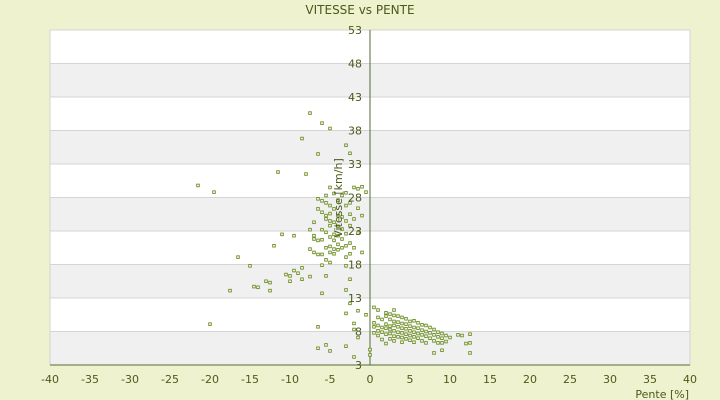 This screenshot has width=720, height=400. I want to click on y-tick-label: 53, so click(355, 30).